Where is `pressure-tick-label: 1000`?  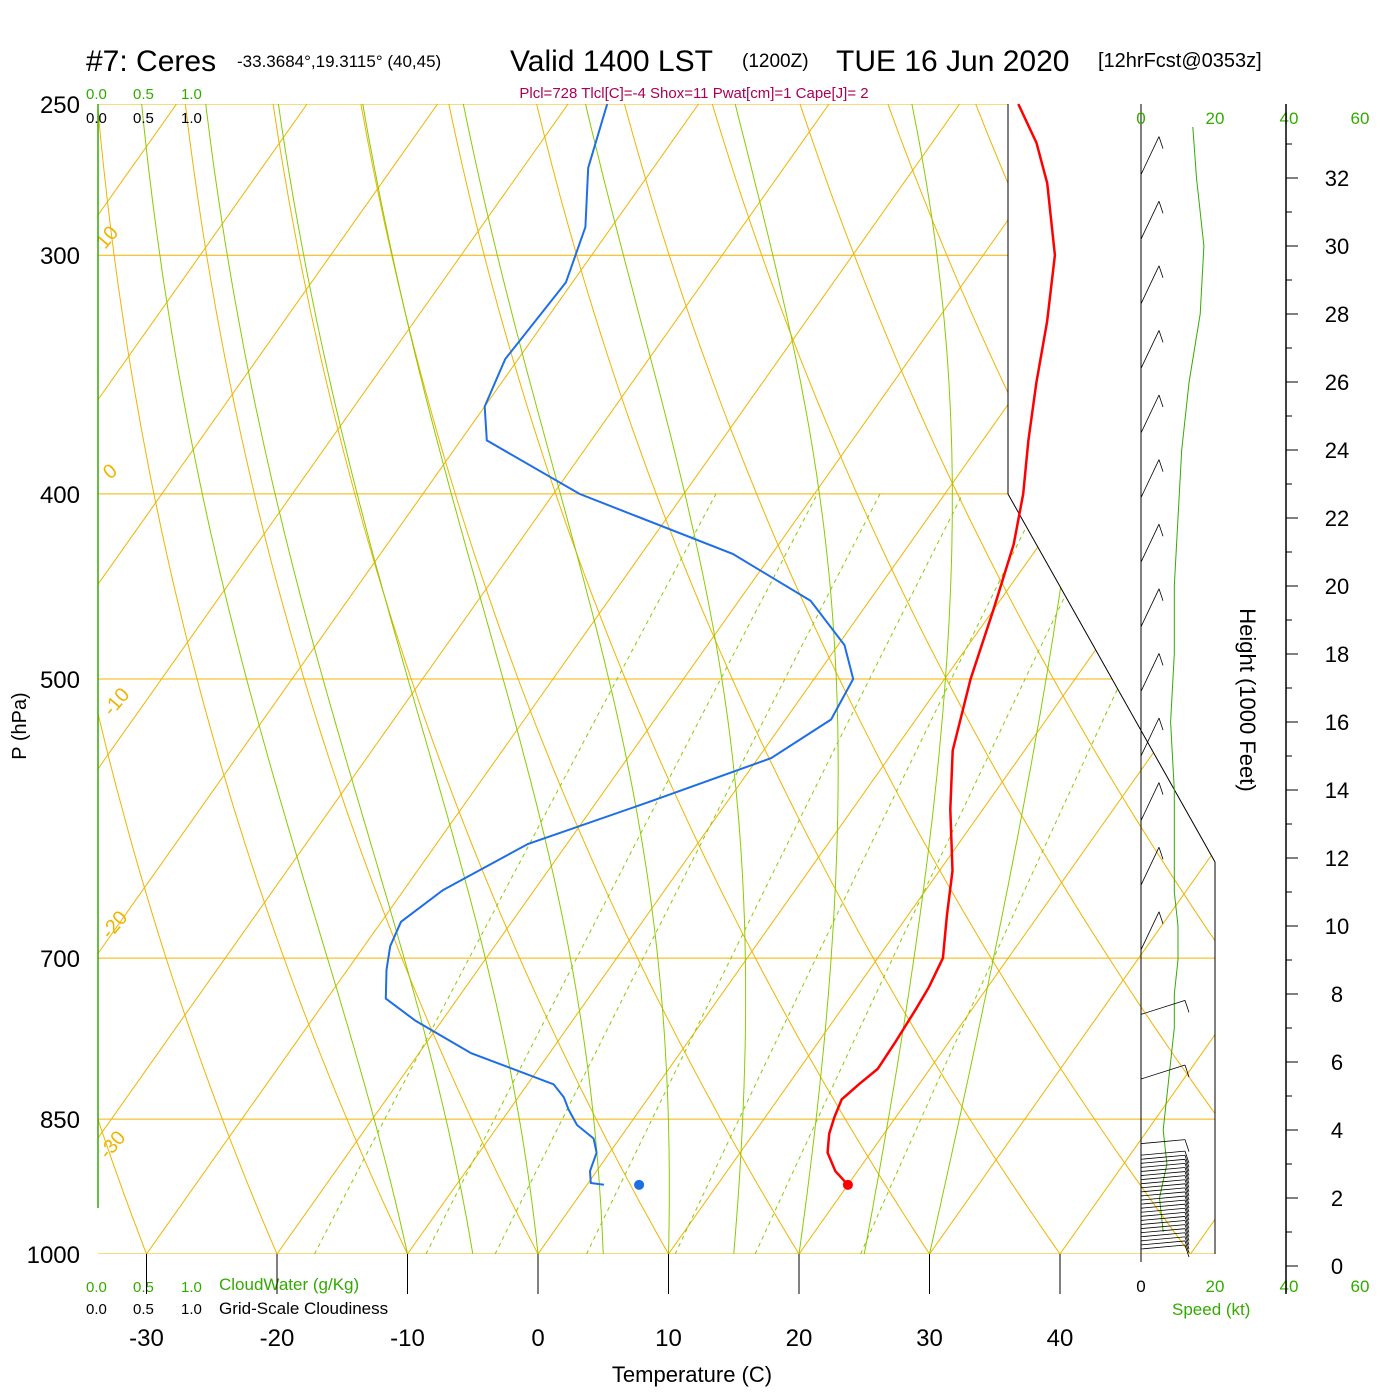 pressure-tick-label: 1000 is located at coordinates (53, 1255).